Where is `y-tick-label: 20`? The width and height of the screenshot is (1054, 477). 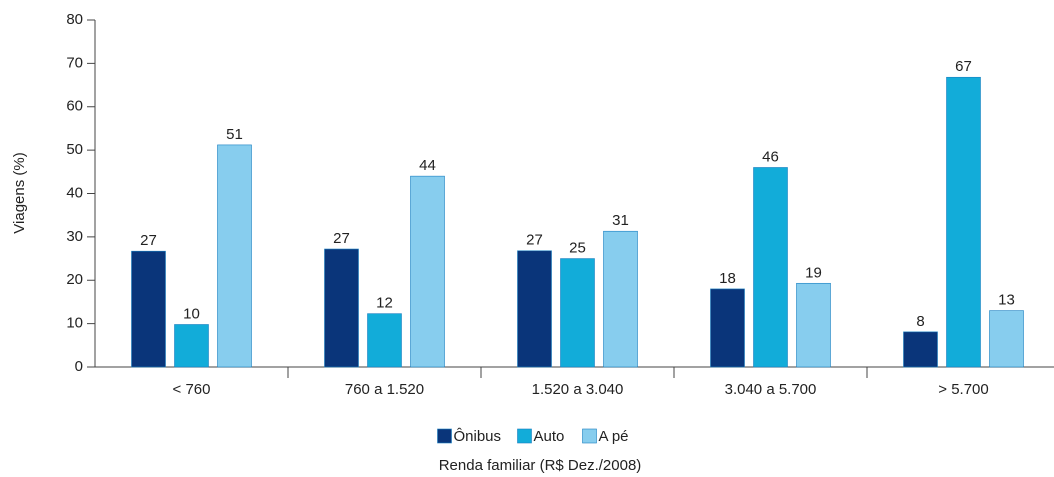
y-tick-label: 20 is located at coordinates (74, 279).